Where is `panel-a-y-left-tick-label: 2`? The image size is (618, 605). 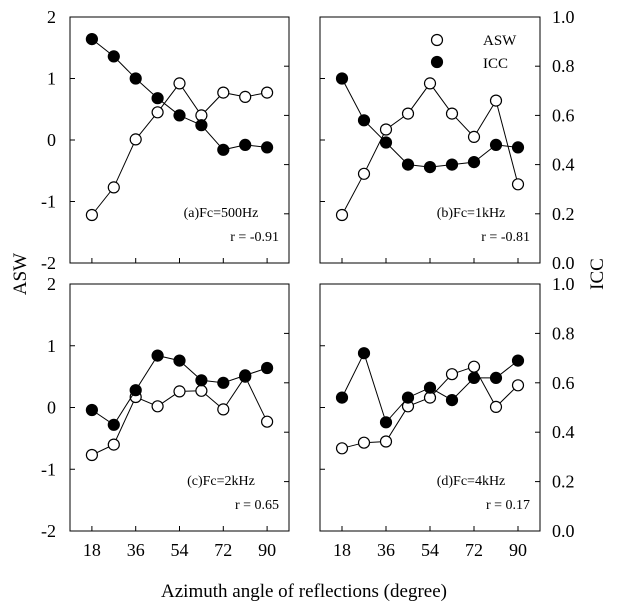 panel-a-y-left-tick-label: 2 is located at coordinates (51, 17).